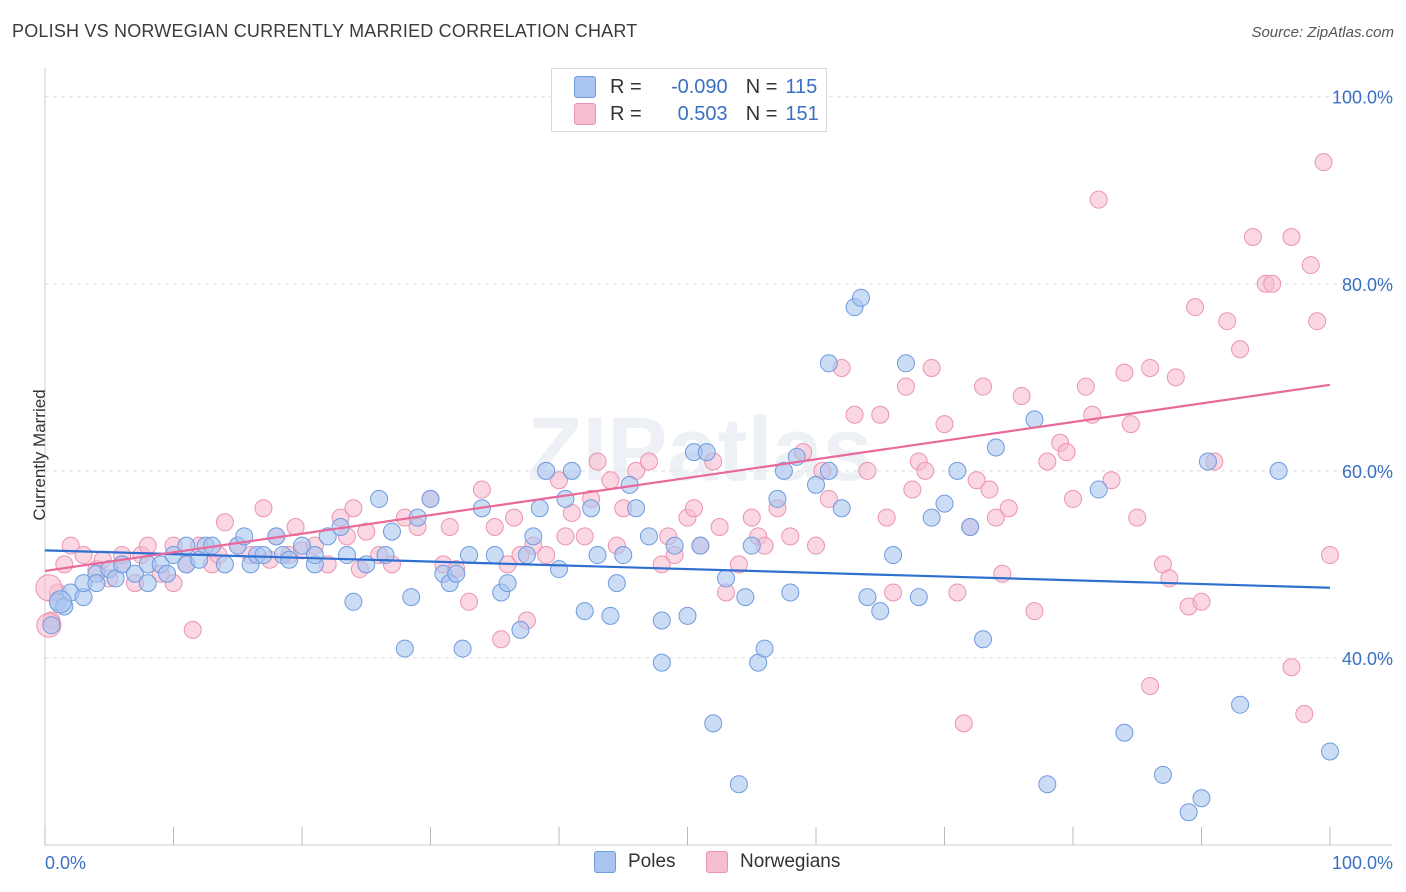  What do you see at coordinates (687, 569) in the screenshot?
I see `poles-trend-line` at bounding box center [687, 569].